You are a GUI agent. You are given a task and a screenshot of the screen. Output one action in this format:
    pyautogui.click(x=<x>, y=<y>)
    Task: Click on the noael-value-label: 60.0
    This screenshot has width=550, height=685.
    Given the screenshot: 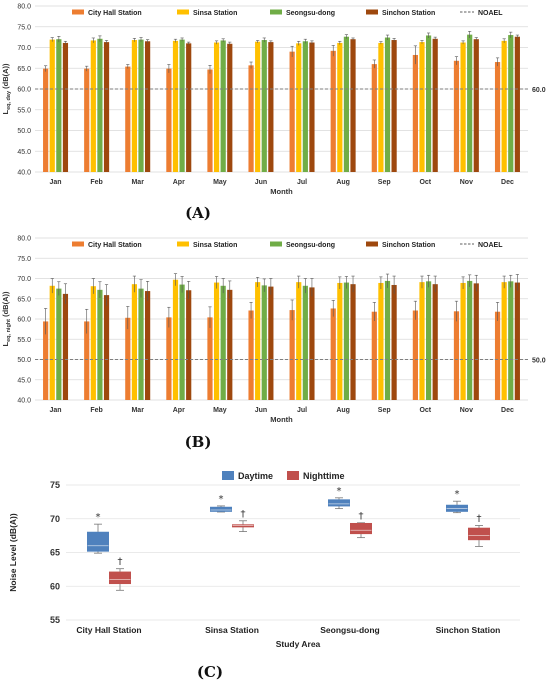 What is the action you would take?
    pyautogui.click(x=539, y=90)
    